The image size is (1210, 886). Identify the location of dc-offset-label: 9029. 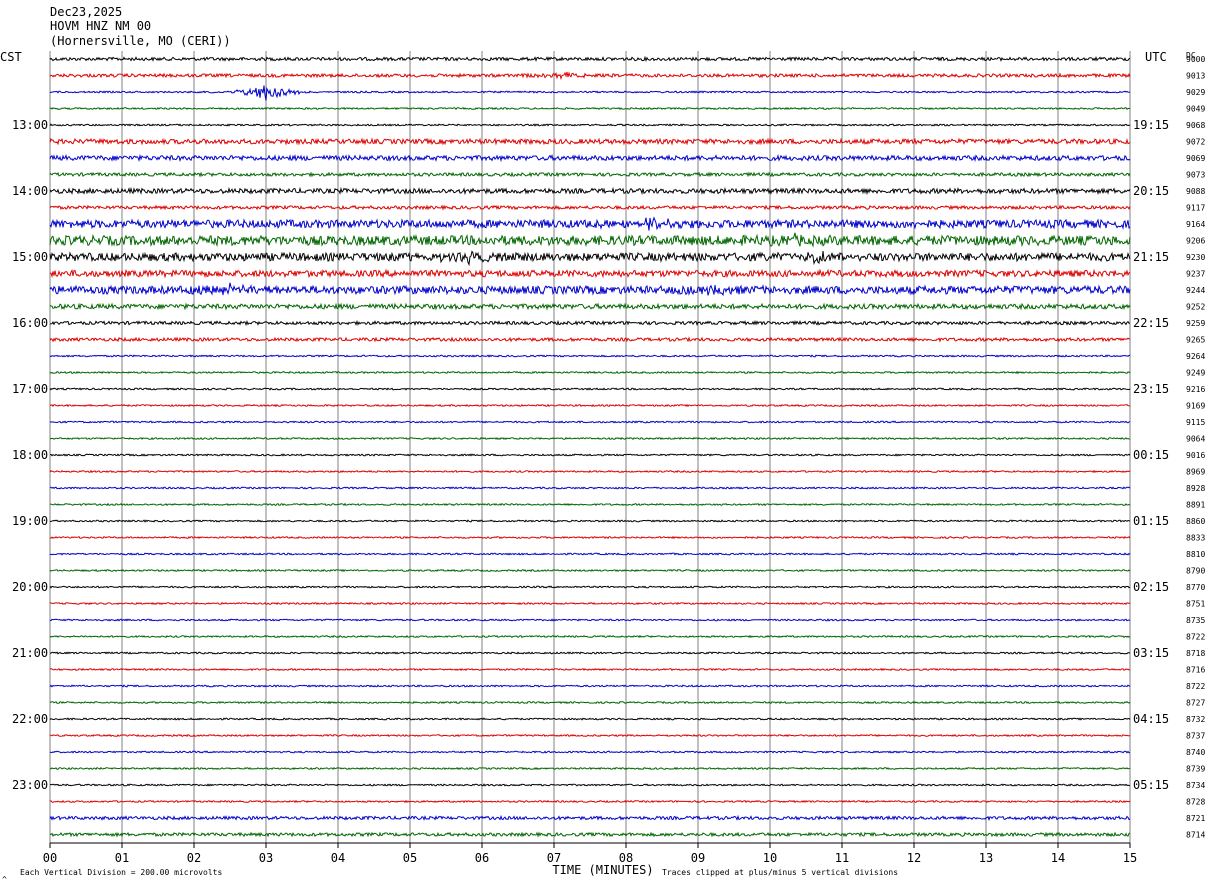
(1195, 92).